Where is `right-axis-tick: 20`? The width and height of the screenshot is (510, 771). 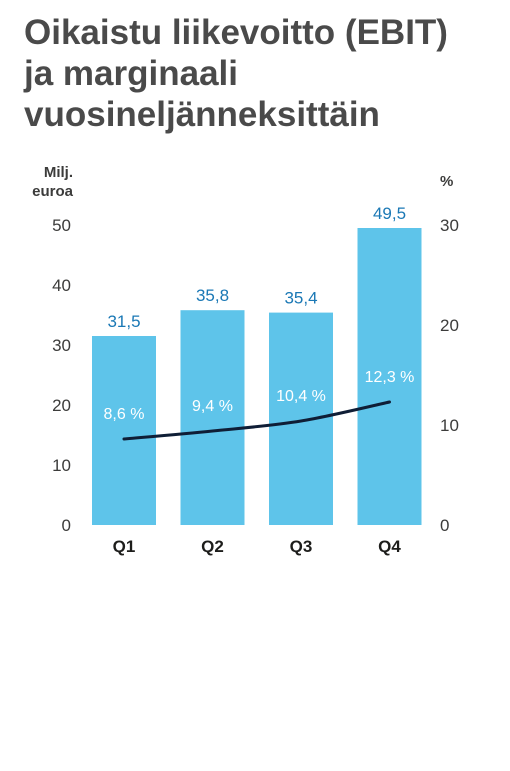
right-axis-tick: 20 is located at coordinates (449, 325).